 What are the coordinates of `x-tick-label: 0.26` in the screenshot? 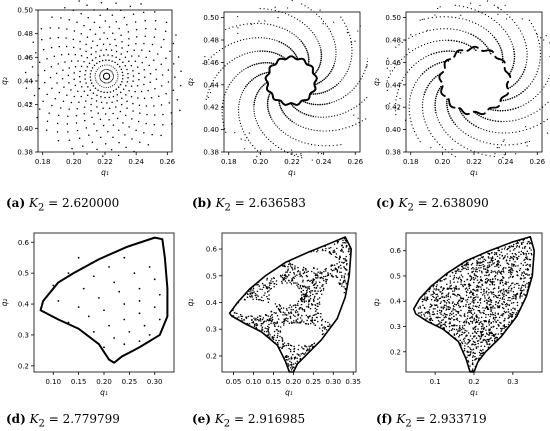 It's located at (168, 162).